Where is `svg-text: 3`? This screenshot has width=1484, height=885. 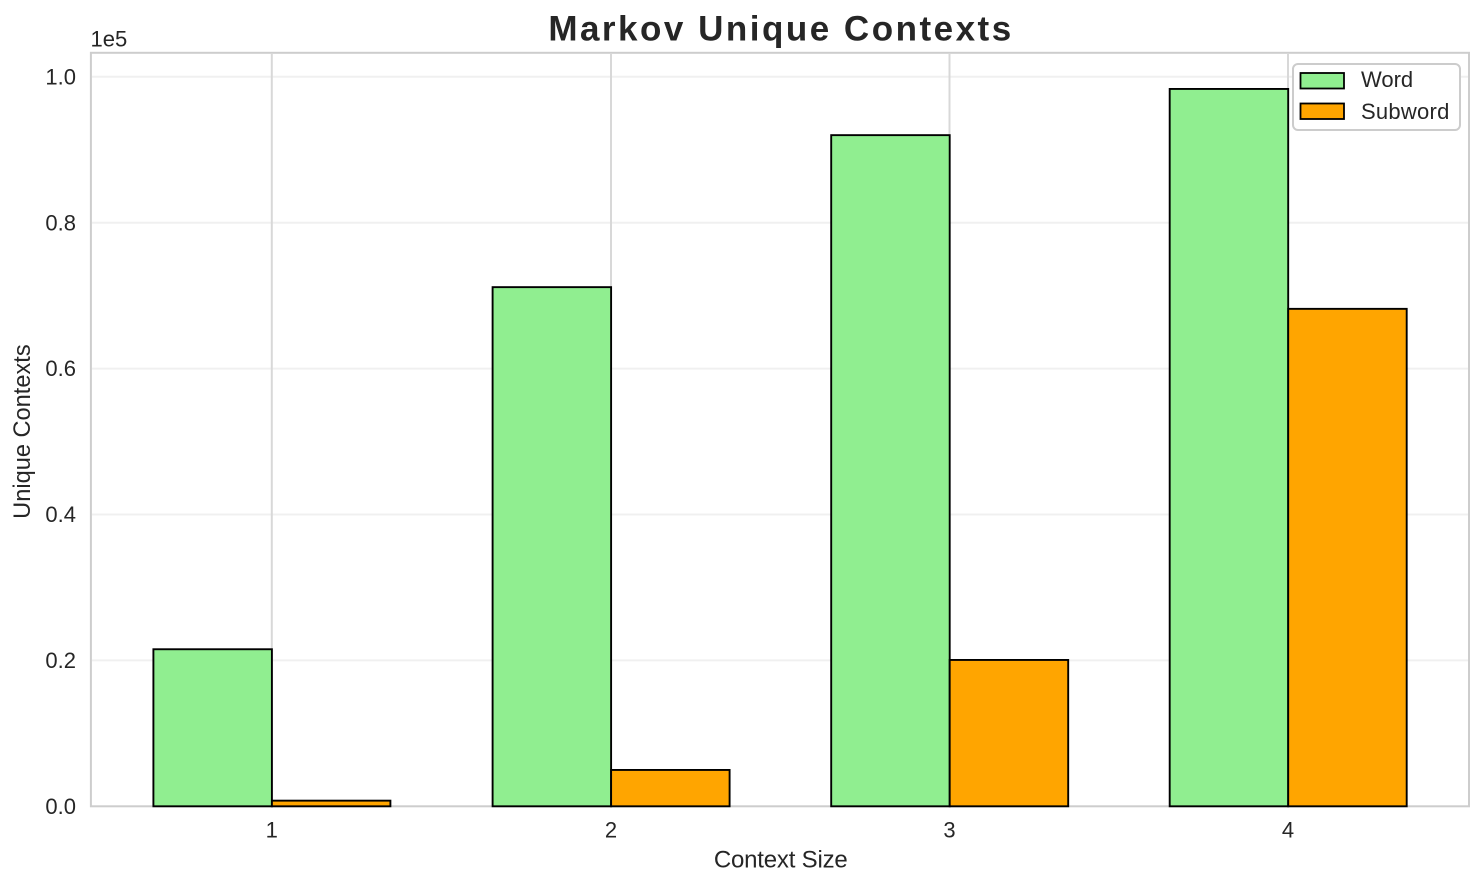 svg-text: 3 is located at coordinates (949, 829).